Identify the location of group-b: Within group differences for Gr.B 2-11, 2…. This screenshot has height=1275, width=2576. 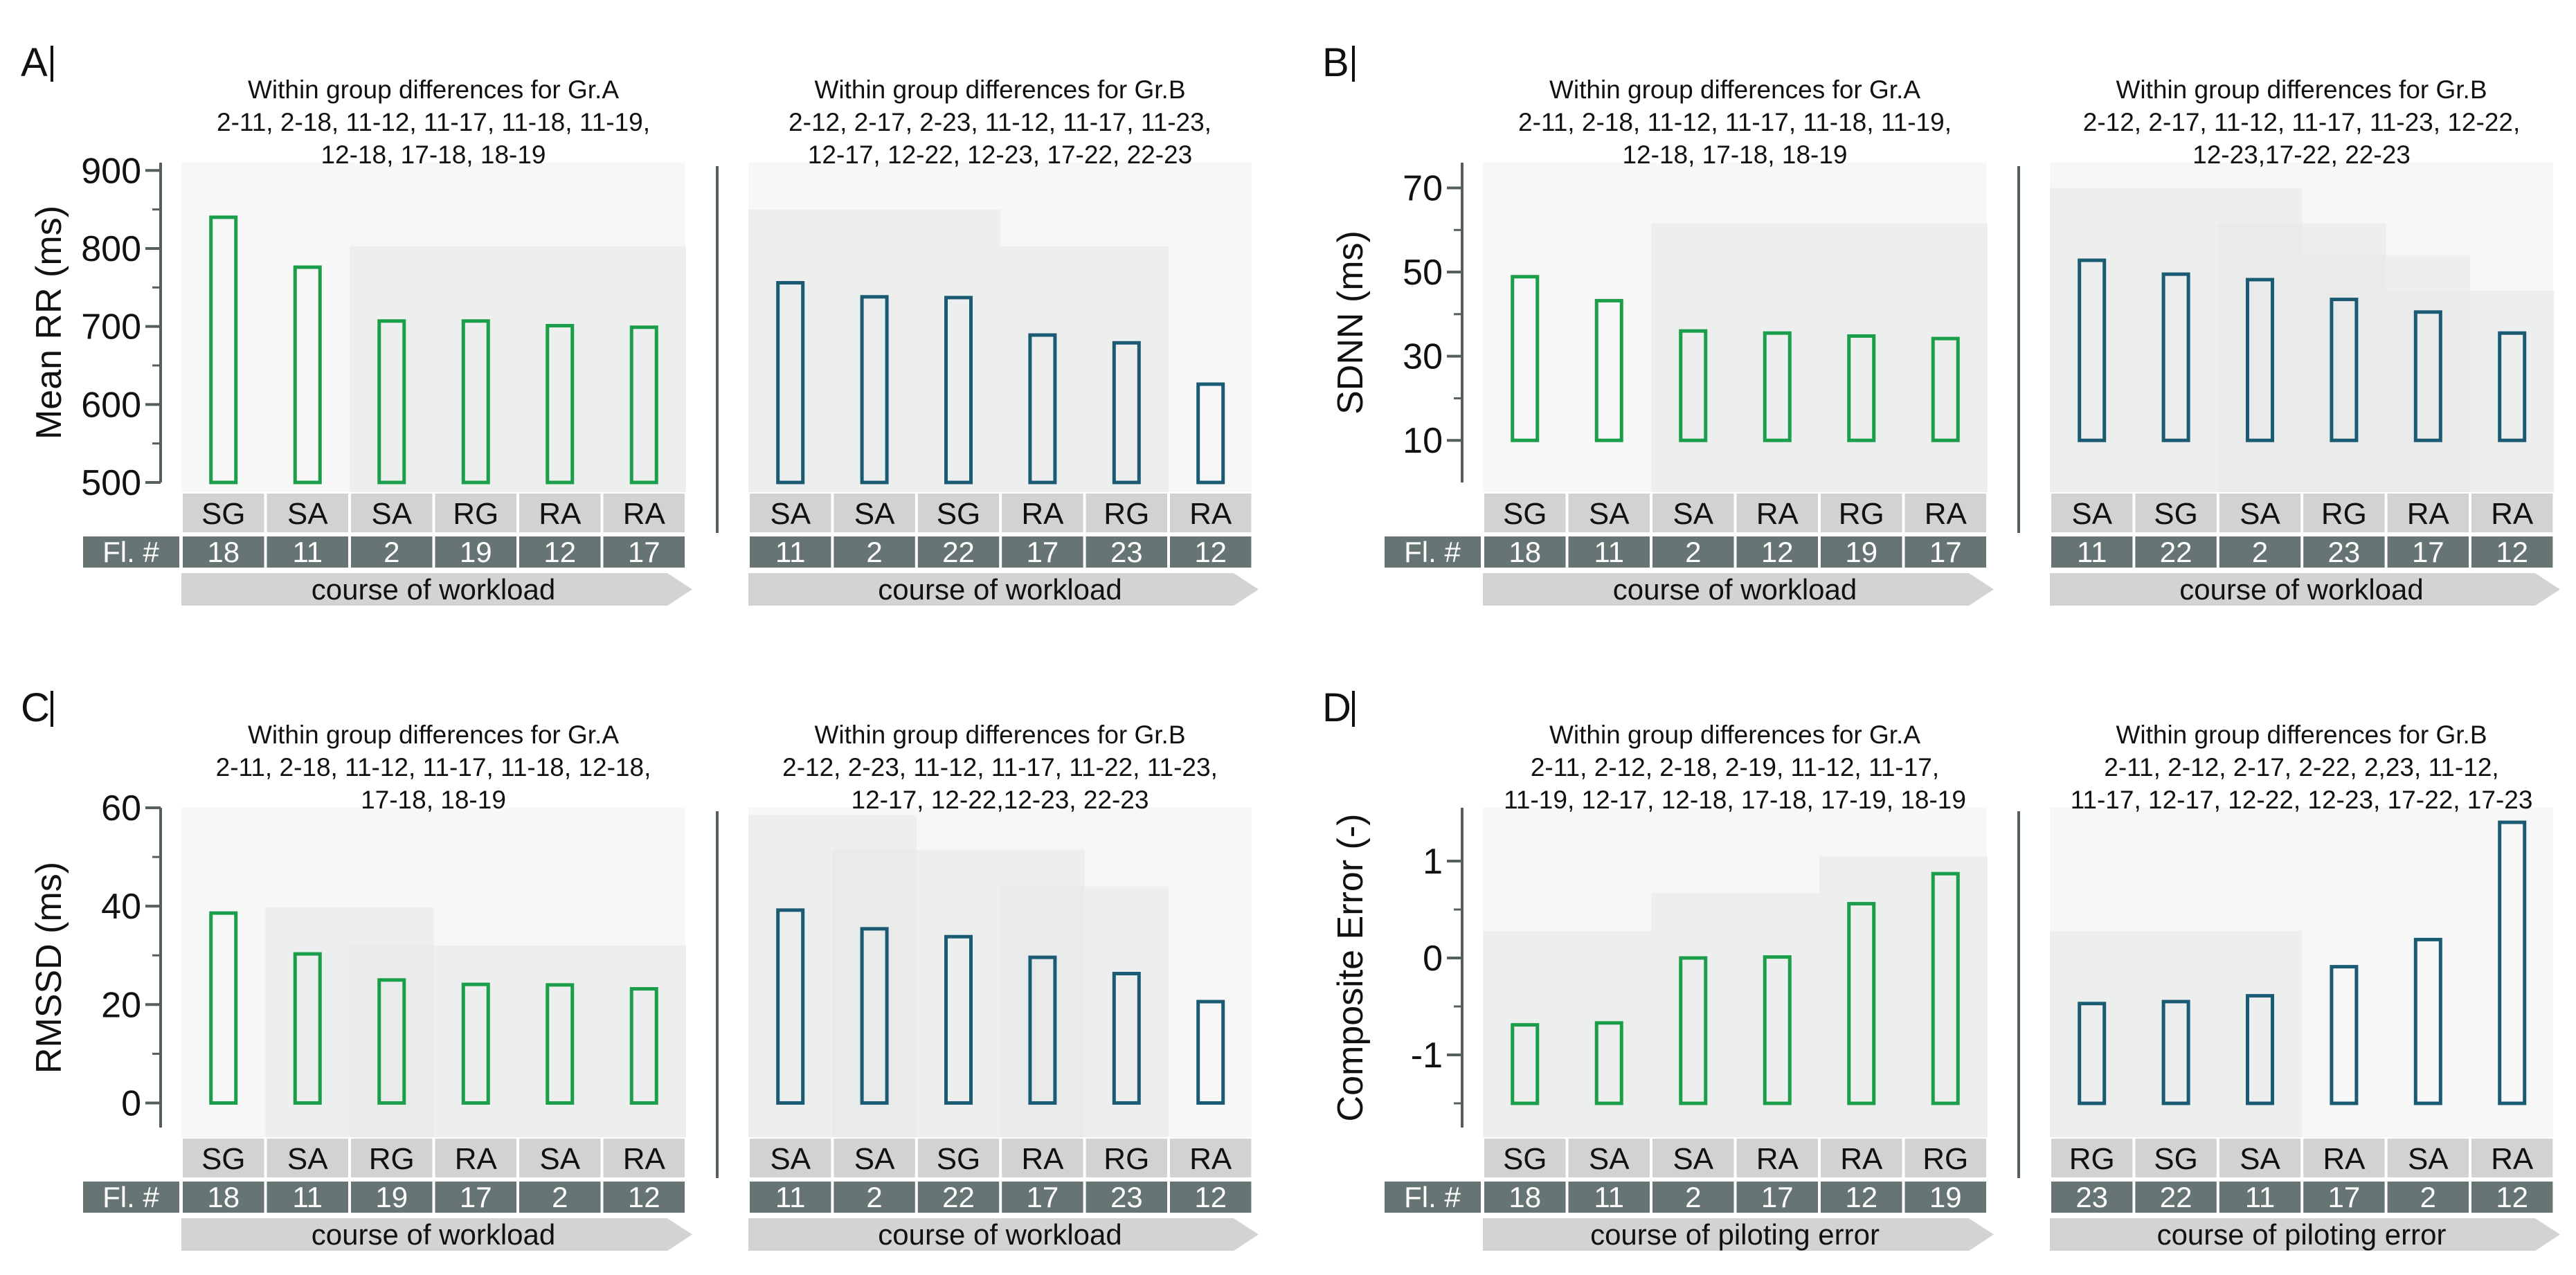
(2305, 986).